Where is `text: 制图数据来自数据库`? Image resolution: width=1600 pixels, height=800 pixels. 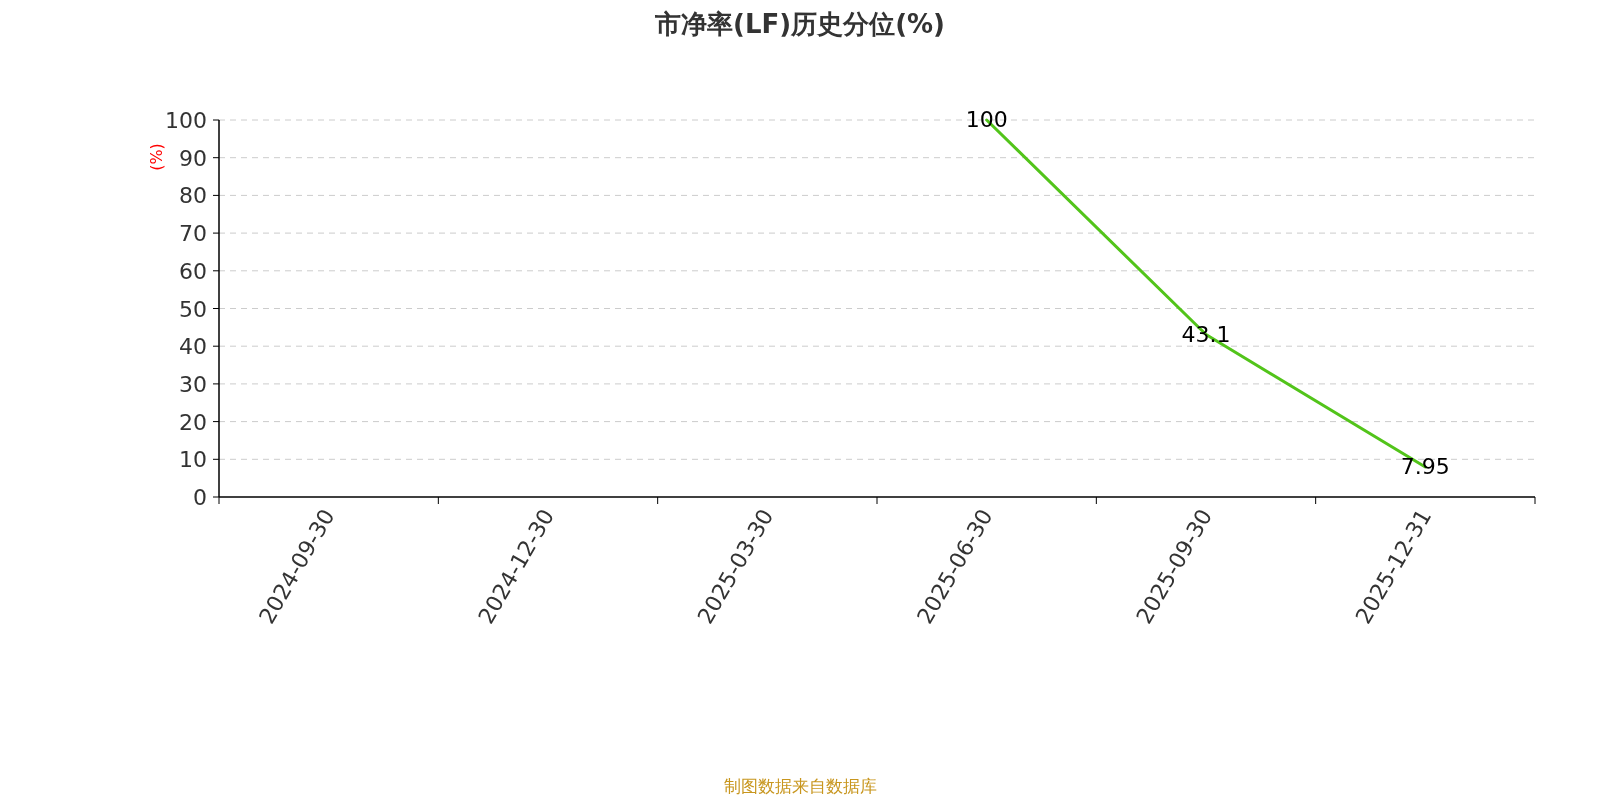
text: 制图数据来自数据库 is located at coordinates (800, 786).